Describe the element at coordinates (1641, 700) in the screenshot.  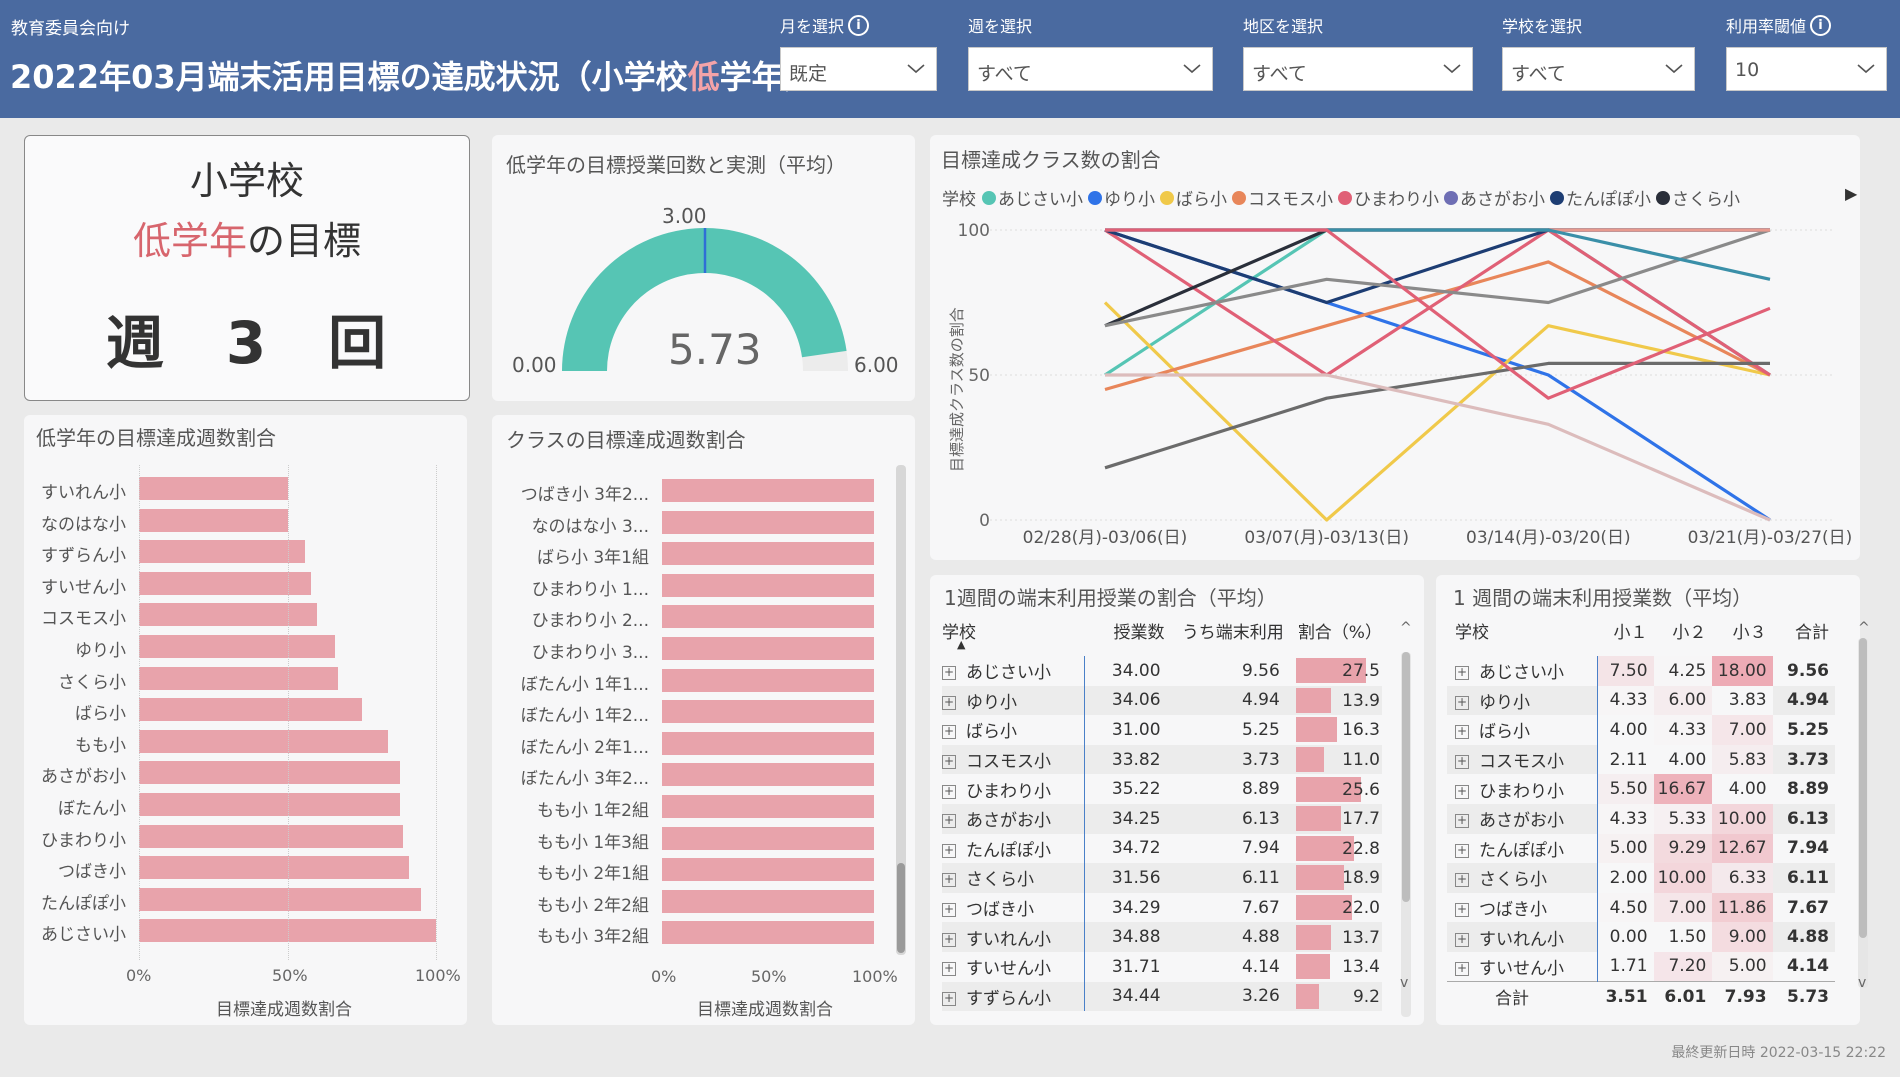
I see `table-row: + ゆり小 4.33 6.00 3.83 4.94` at that location.